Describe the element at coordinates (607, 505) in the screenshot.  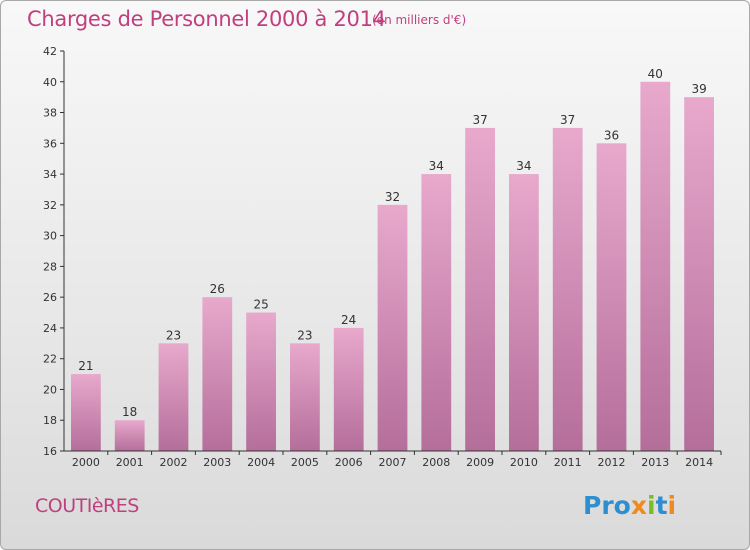
I see `logo-letter: r` at that location.